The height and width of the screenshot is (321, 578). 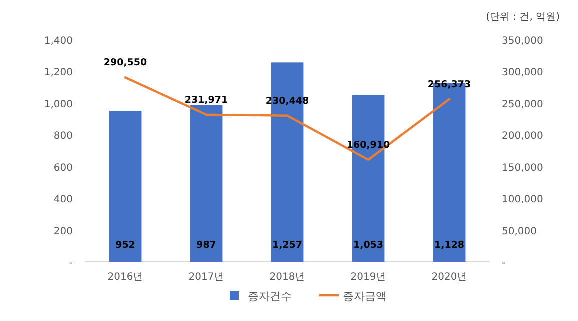 What do you see at coordinates (126, 63) in the screenshot?
I see `data-label: 290,550` at bounding box center [126, 63].